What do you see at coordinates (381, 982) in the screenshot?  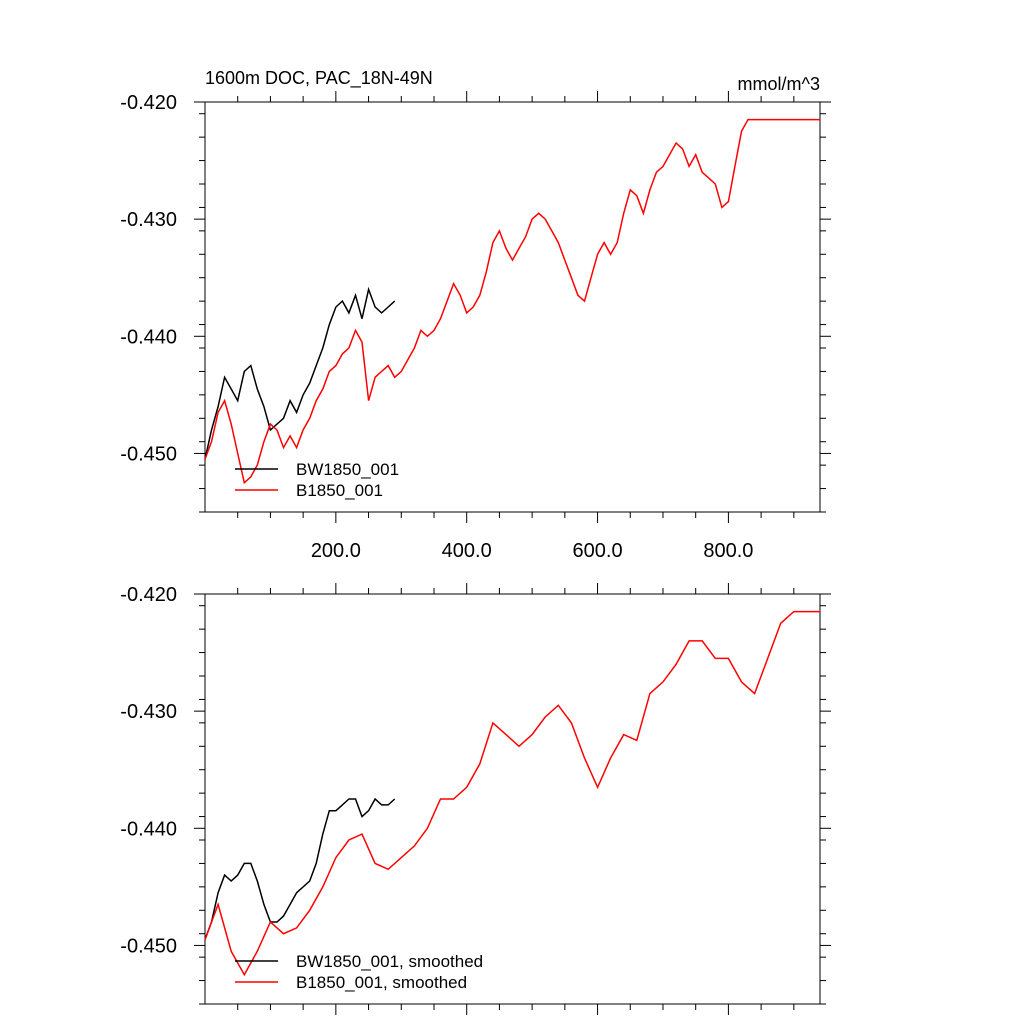 I see `legend-label-b1850-smoothed: B1850_001, smoothed` at bounding box center [381, 982].